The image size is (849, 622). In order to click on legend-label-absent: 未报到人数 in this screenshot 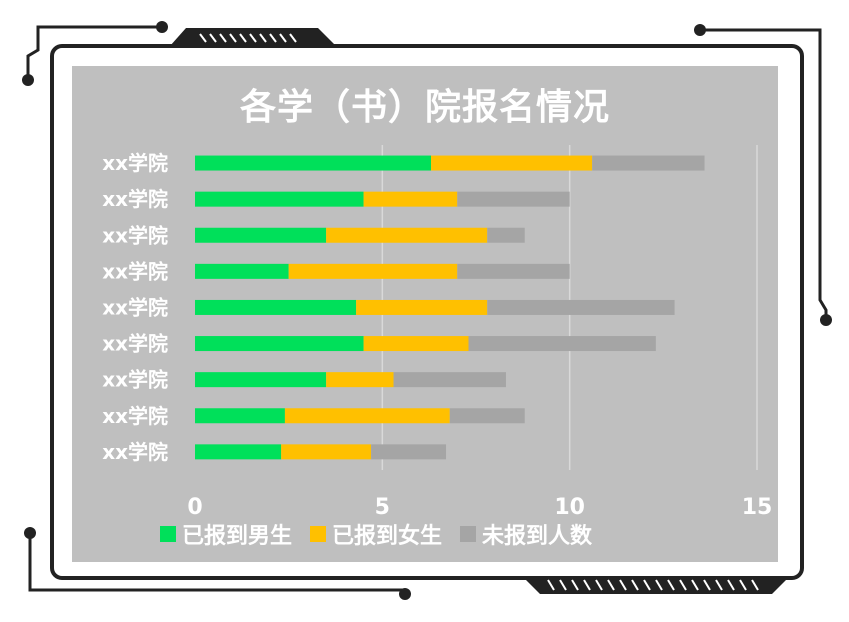, I will do `click(537, 536)`.